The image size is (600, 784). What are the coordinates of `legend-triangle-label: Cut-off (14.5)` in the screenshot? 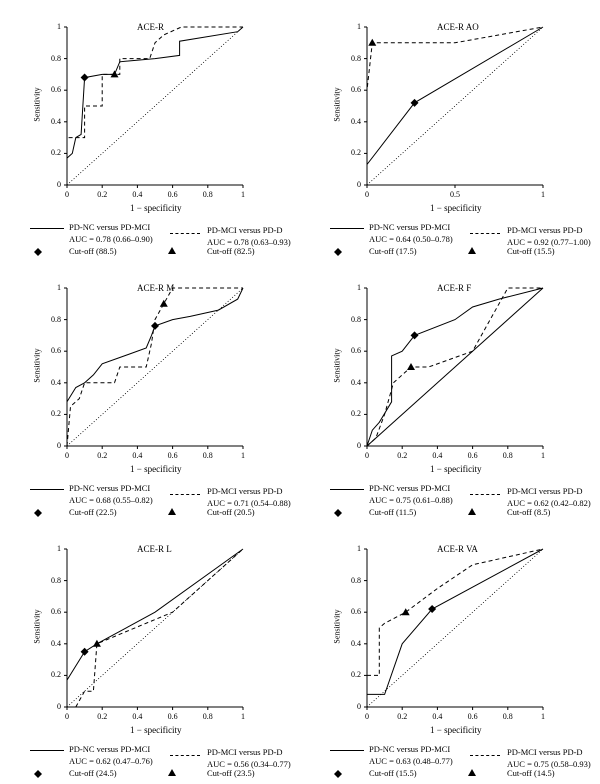 It's located at (531, 773).